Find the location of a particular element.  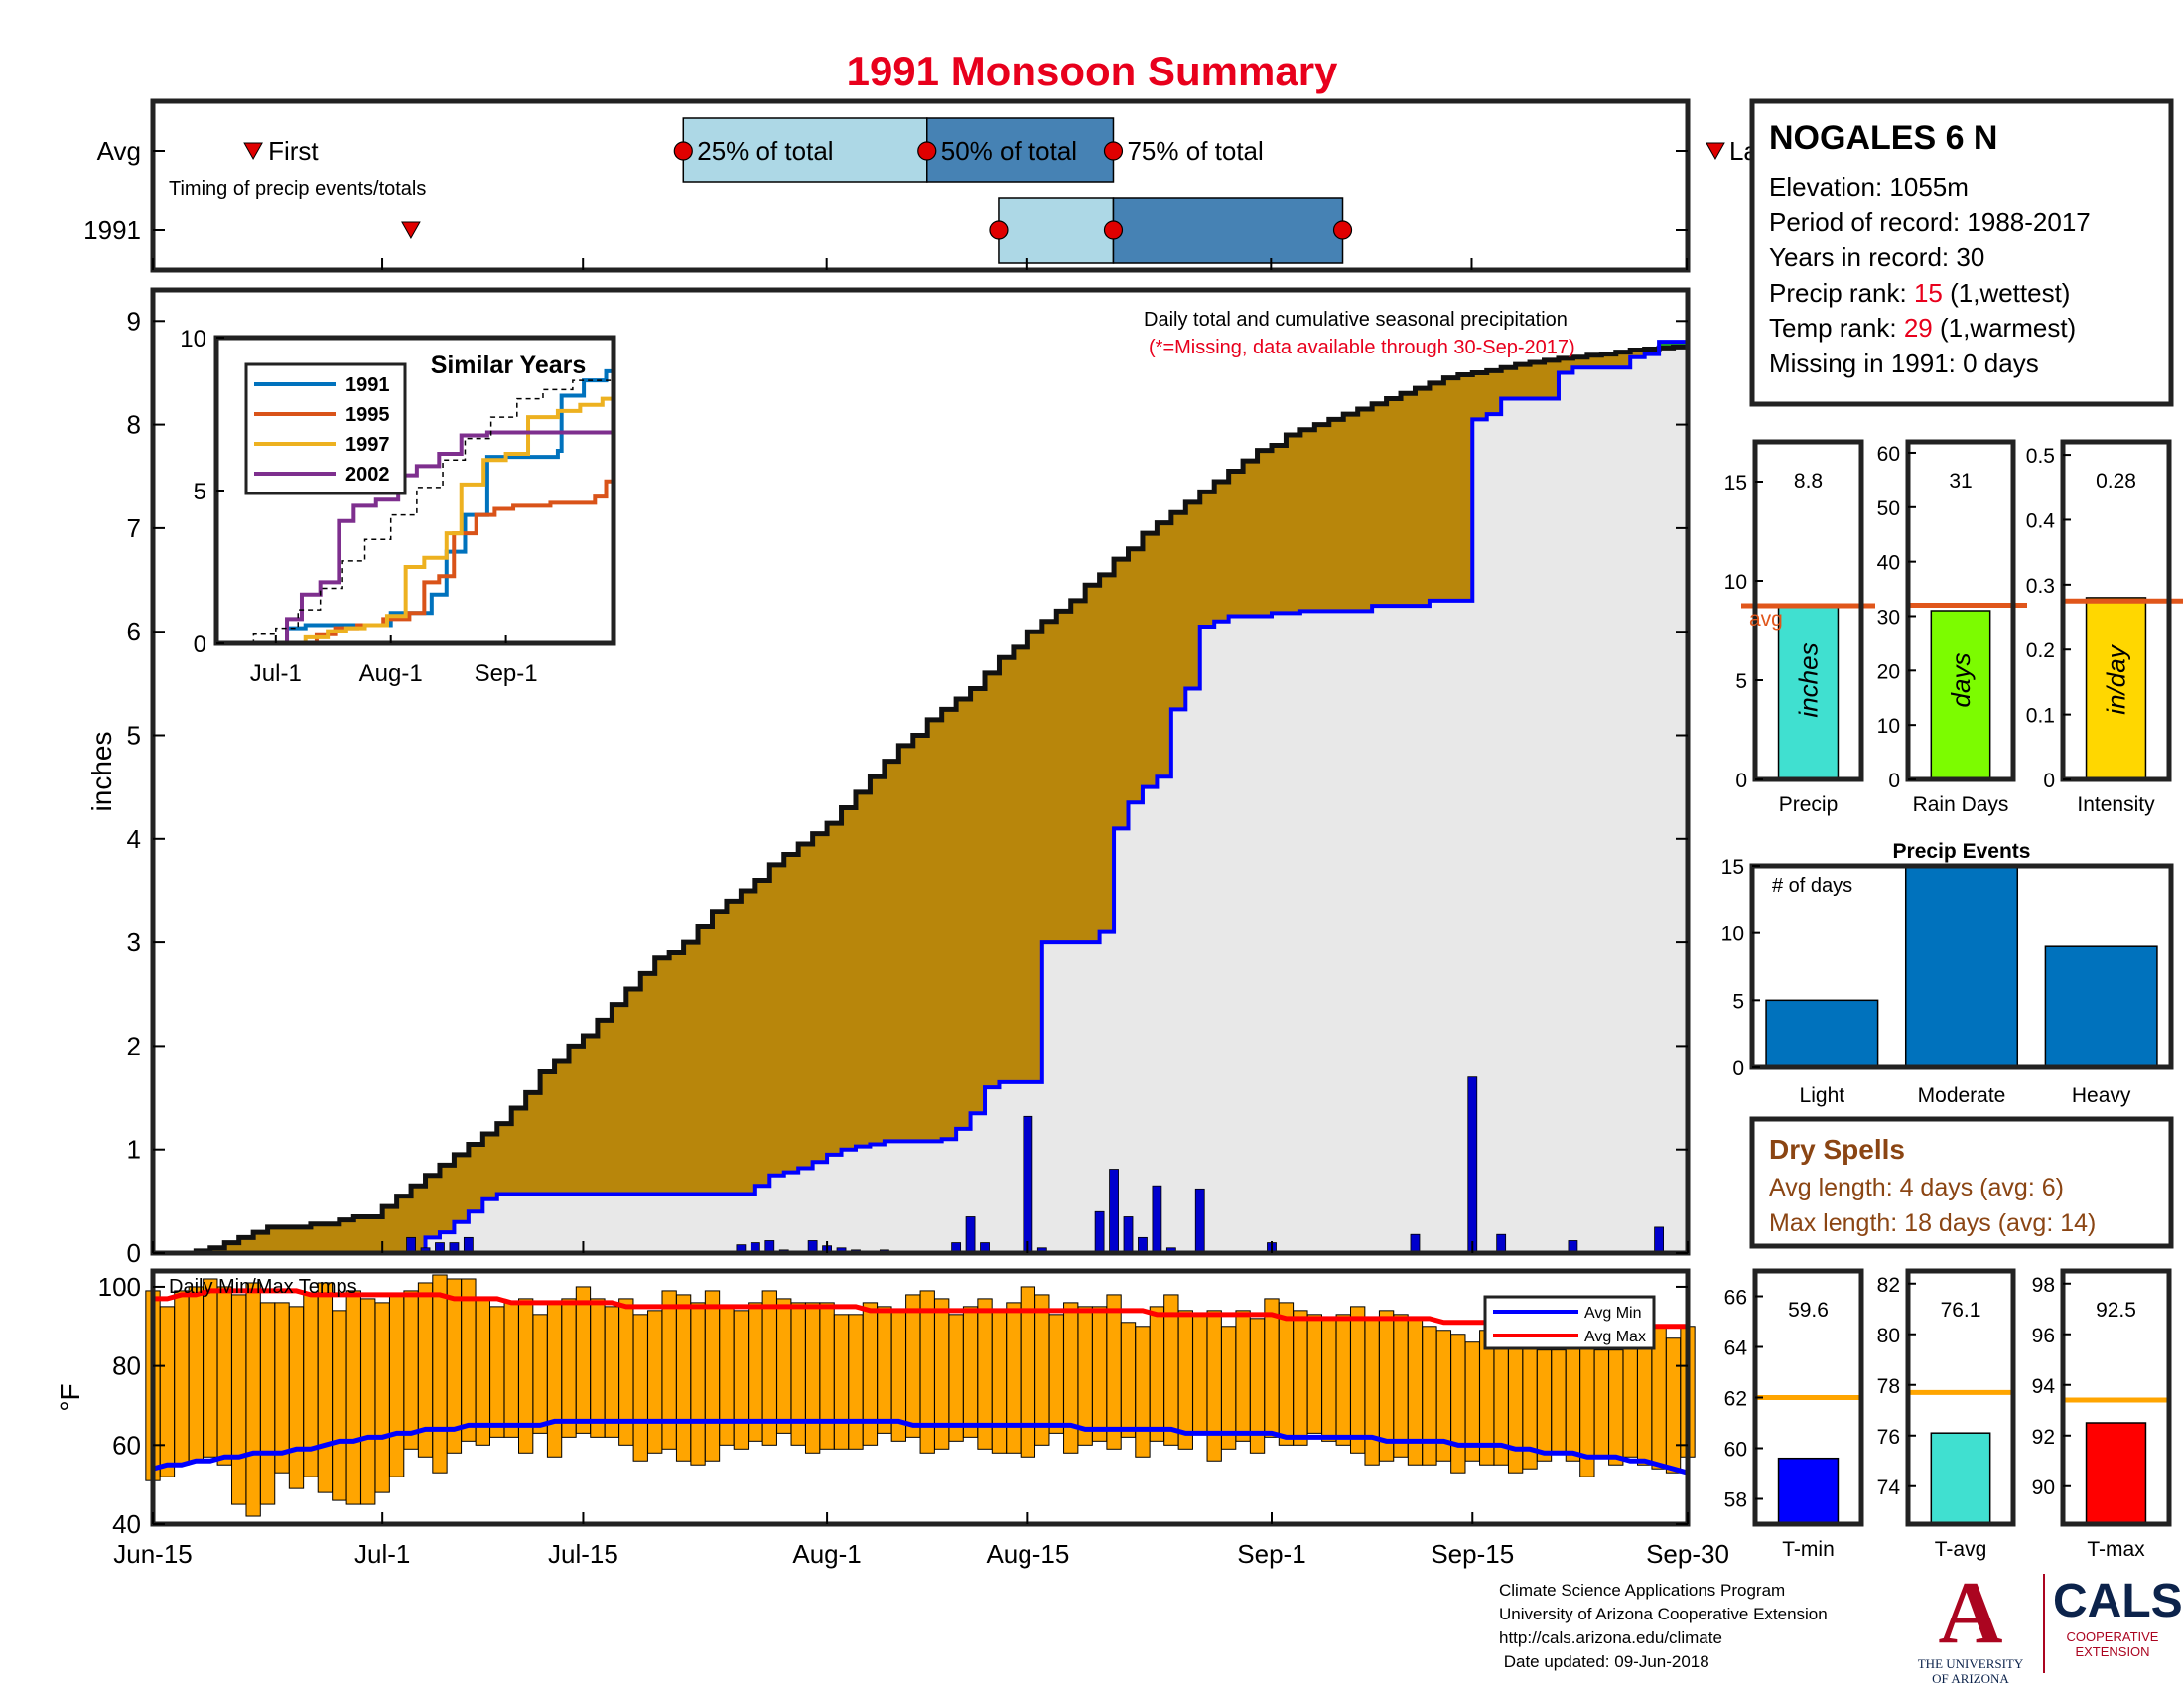

similar-ytick-label-0: 0 is located at coordinates (200, 645).